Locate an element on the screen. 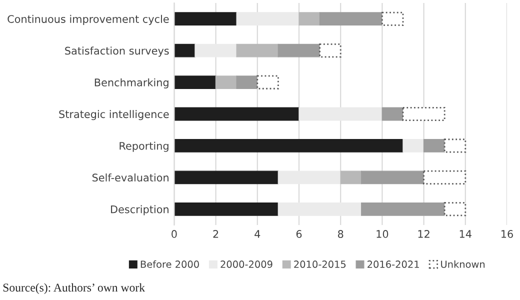 Image resolution: width=520 pixels, height=300 pixels. legend-label: Unknown is located at coordinates (463, 264).